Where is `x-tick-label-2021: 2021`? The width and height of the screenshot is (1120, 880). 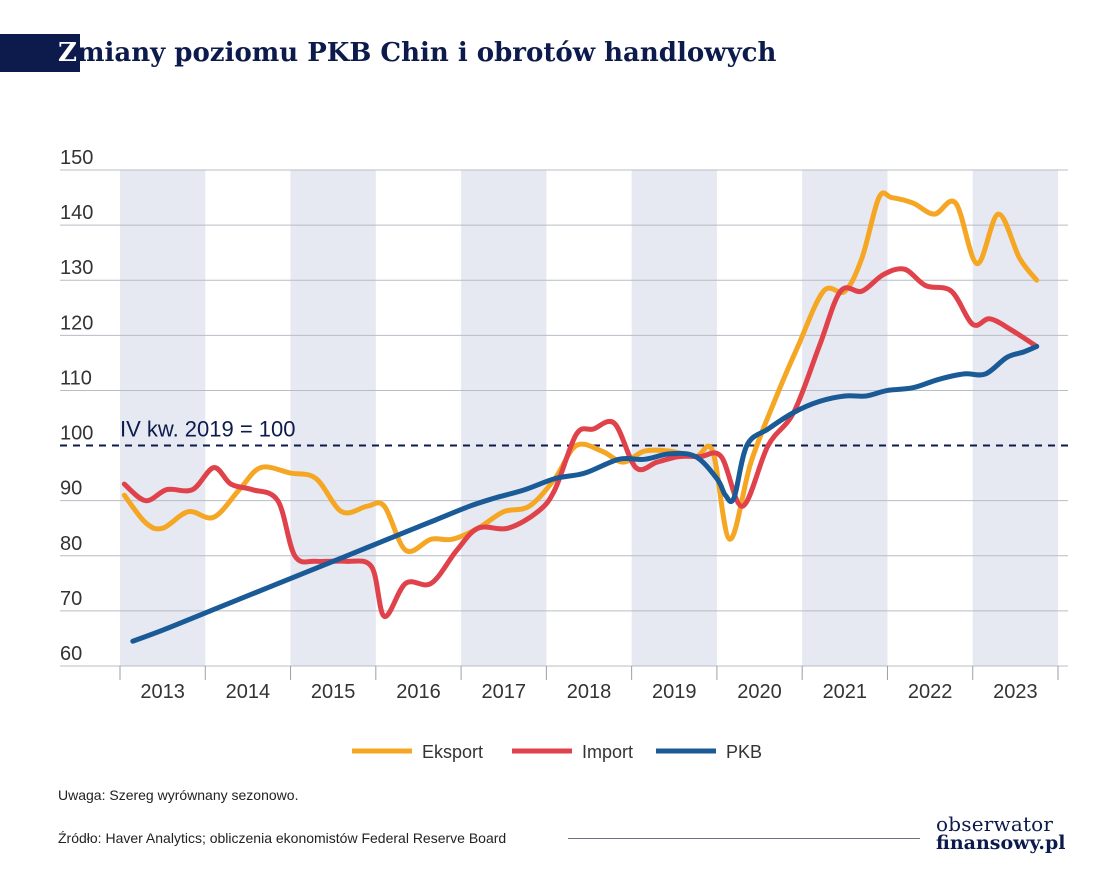 x-tick-label-2021: 2021 is located at coordinates (845, 692).